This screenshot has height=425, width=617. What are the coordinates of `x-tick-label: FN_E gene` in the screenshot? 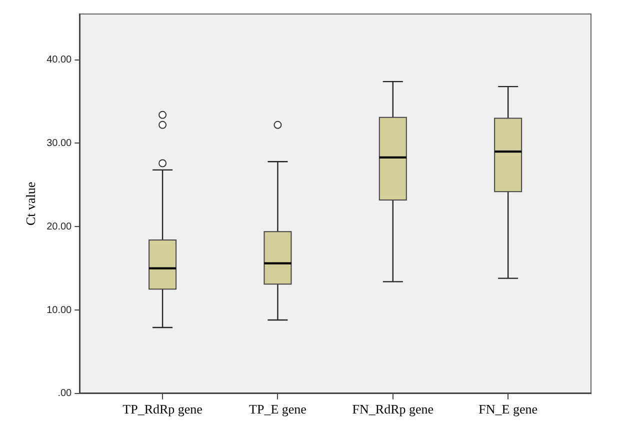 It's located at (508, 409).